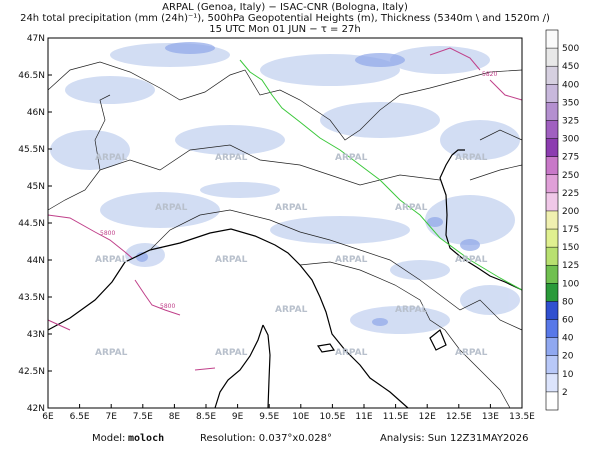  I want to click on colorbar-label: 400, so click(570, 85).